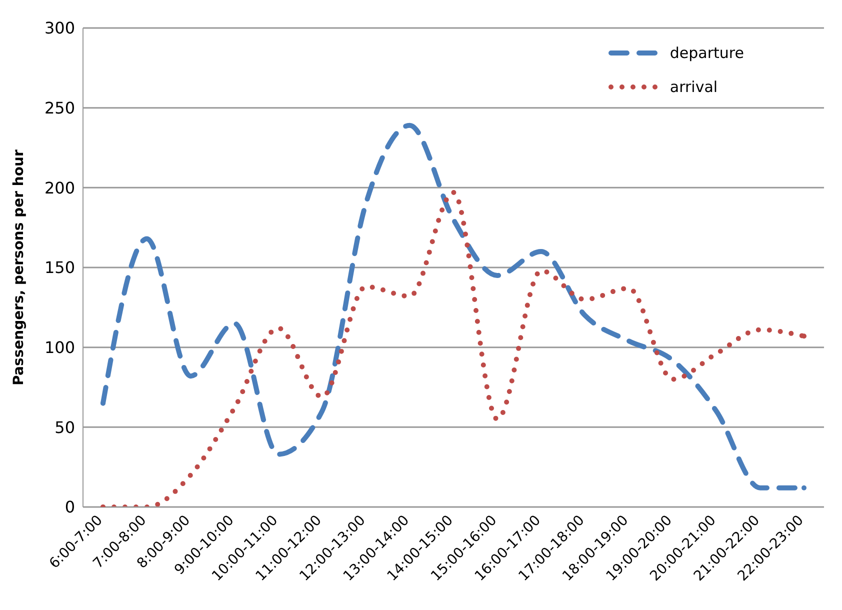  Describe the element at coordinates (59, 28) in the screenshot. I see `y-tick-label: 300` at that location.